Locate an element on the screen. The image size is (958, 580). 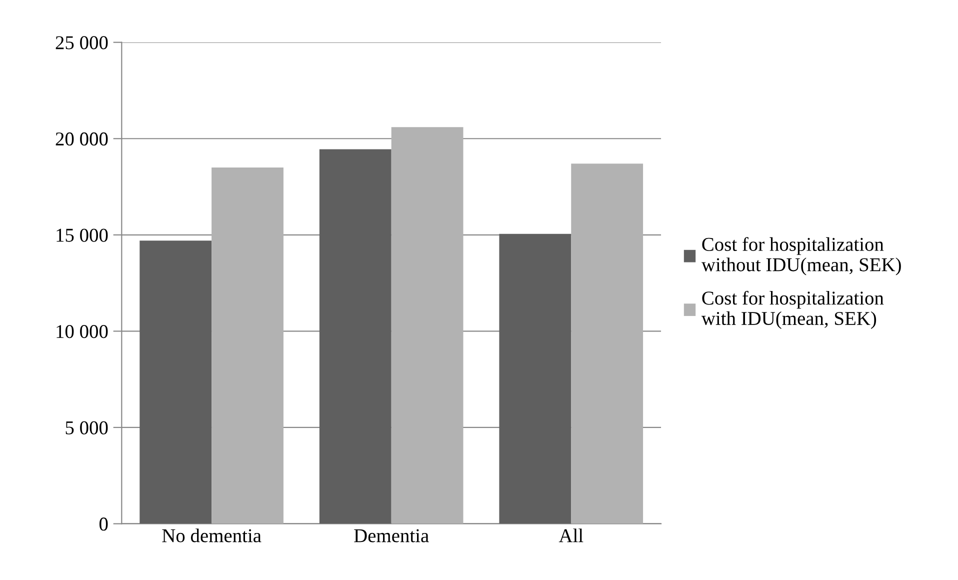
legend-label: Cost for hospitalization with IDU(mean, SEK) is located at coordinates (792, 309).